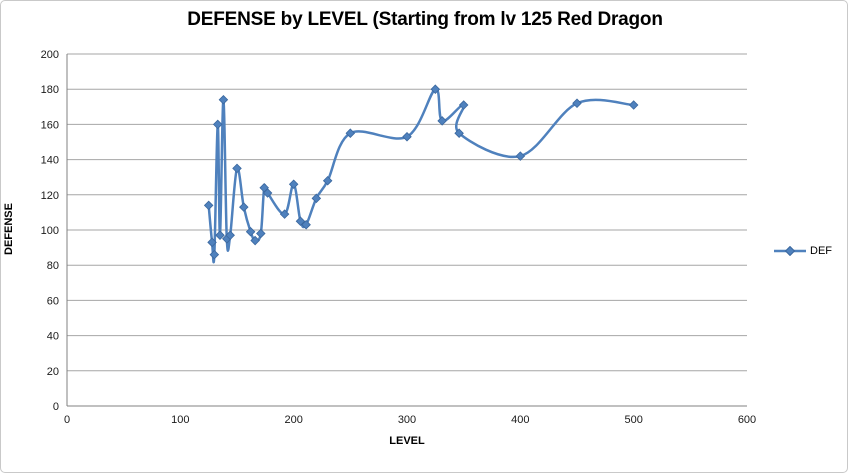 The height and width of the screenshot is (473, 848). Describe the element at coordinates (50, 161) in the screenshot. I see `y-tick-label: 140` at that location.